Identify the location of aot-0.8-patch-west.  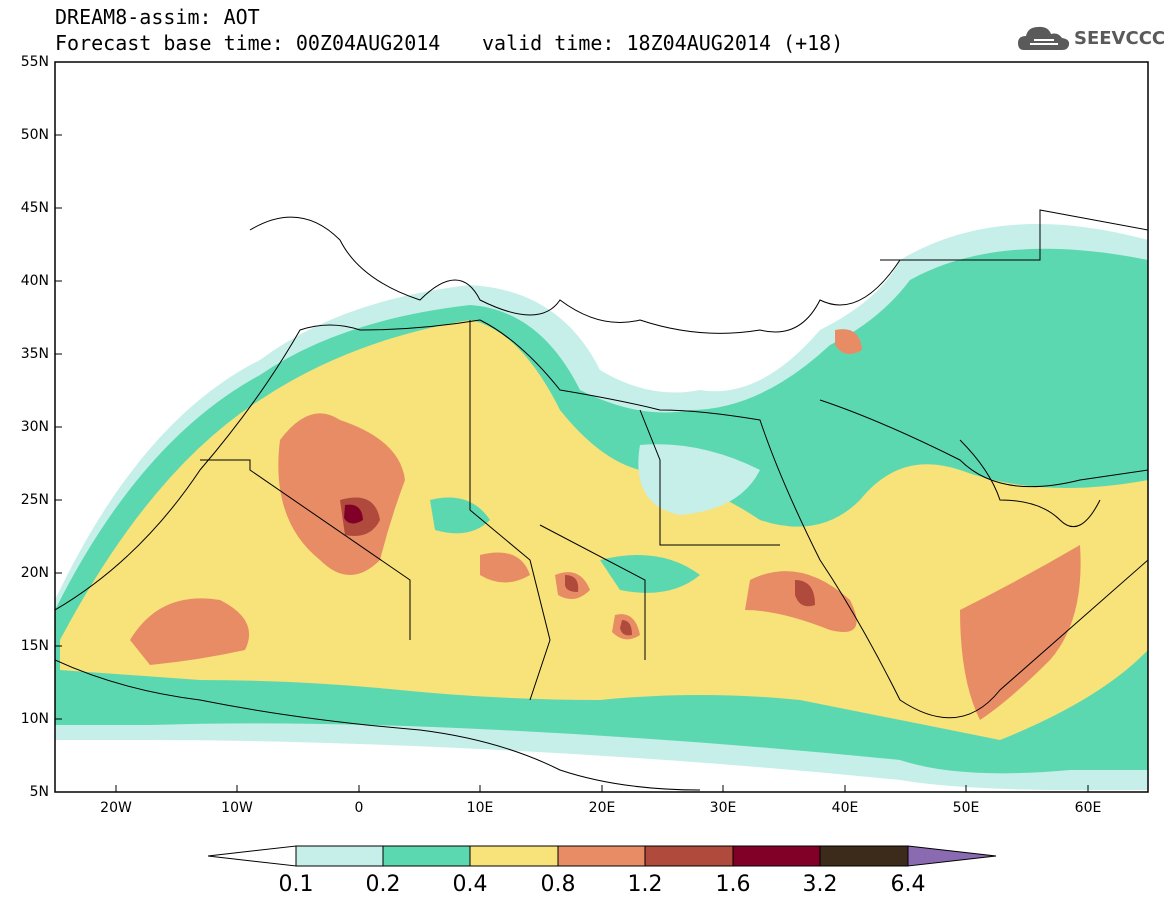
(190, 631).